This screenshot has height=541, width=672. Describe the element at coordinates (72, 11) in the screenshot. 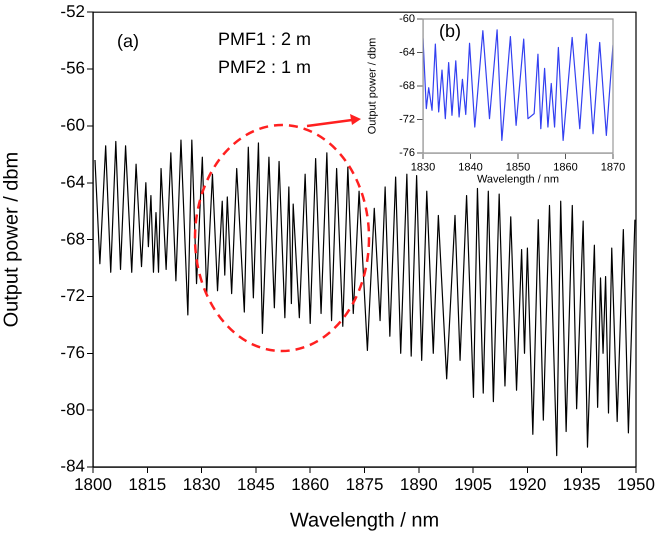

I see `y-tick-label: -52` at that location.